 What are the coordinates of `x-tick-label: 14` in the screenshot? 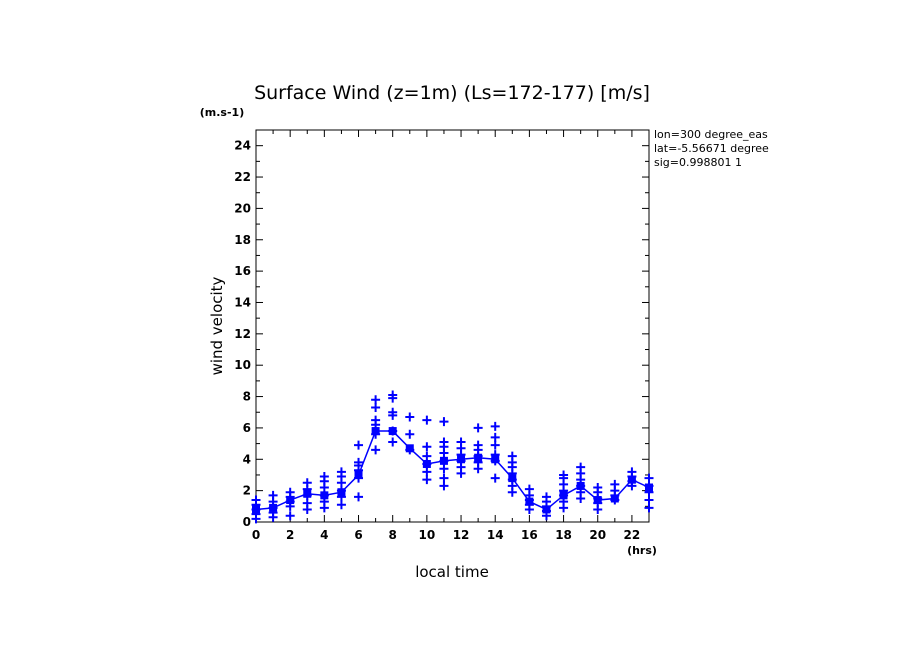 It's located at (495, 535).